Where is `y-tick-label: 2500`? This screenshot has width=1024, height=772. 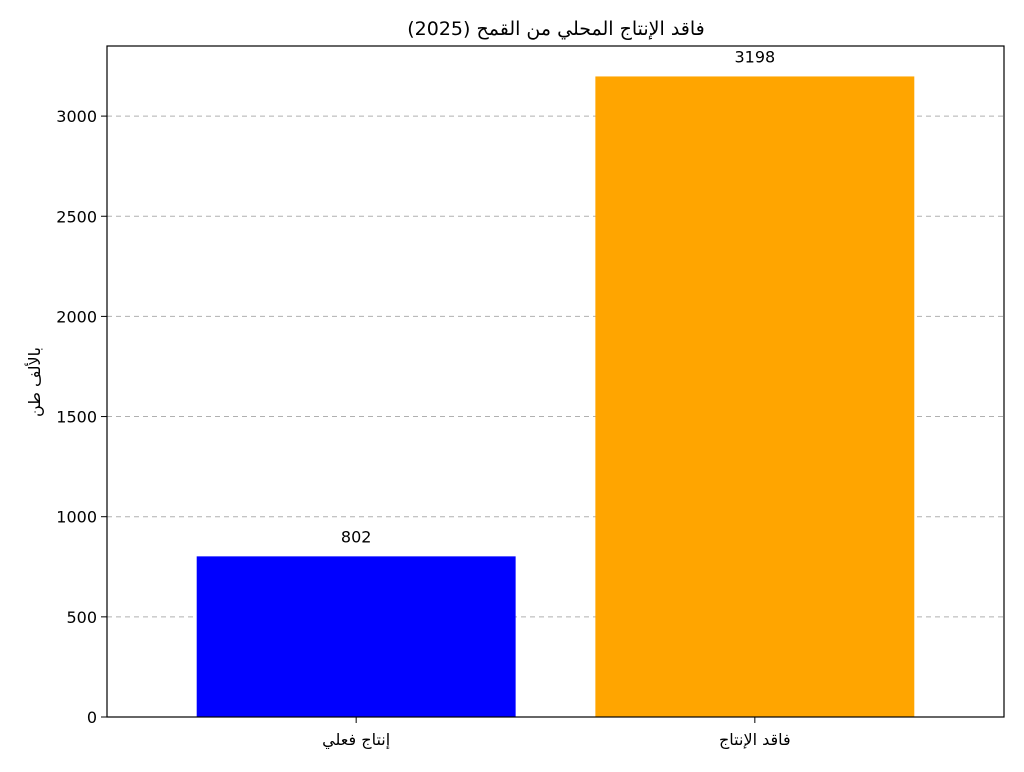
y-tick-label: 2500 is located at coordinates (76, 216).